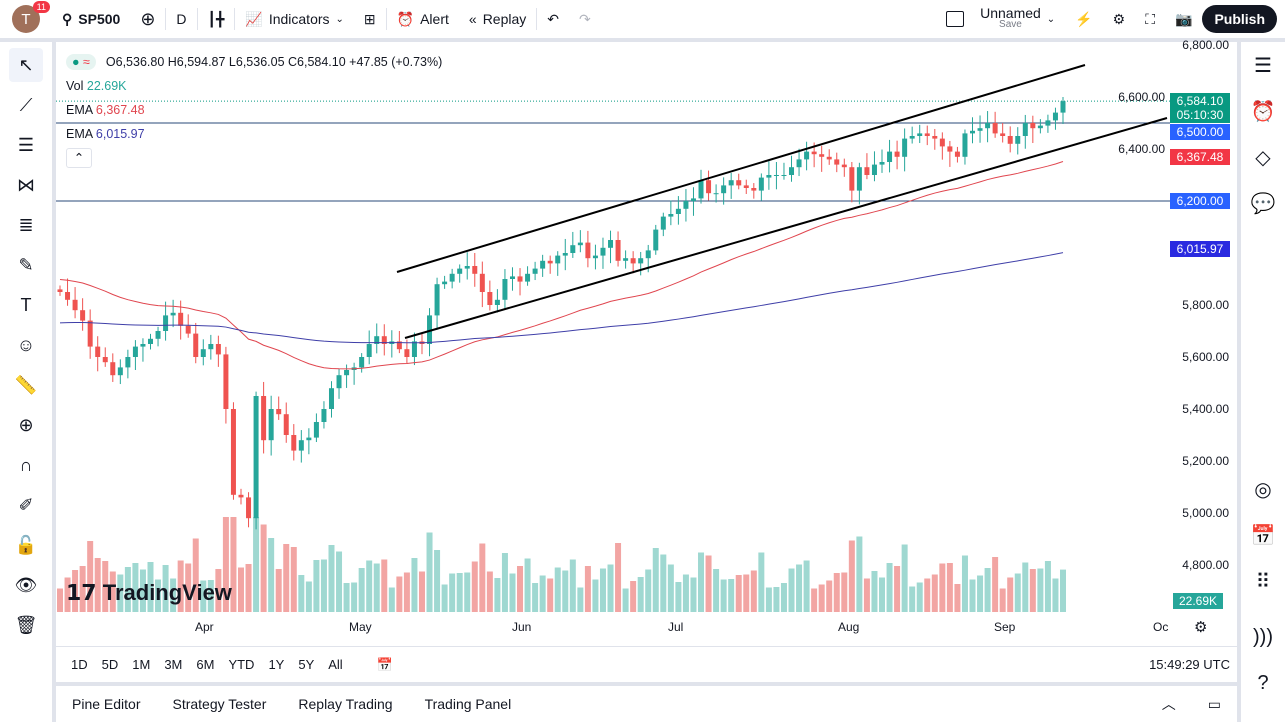 The width and height of the screenshot is (1285, 722). Describe the element at coordinates (141, 664) in the screenshot. I see `range-1m: 1M` at that location.